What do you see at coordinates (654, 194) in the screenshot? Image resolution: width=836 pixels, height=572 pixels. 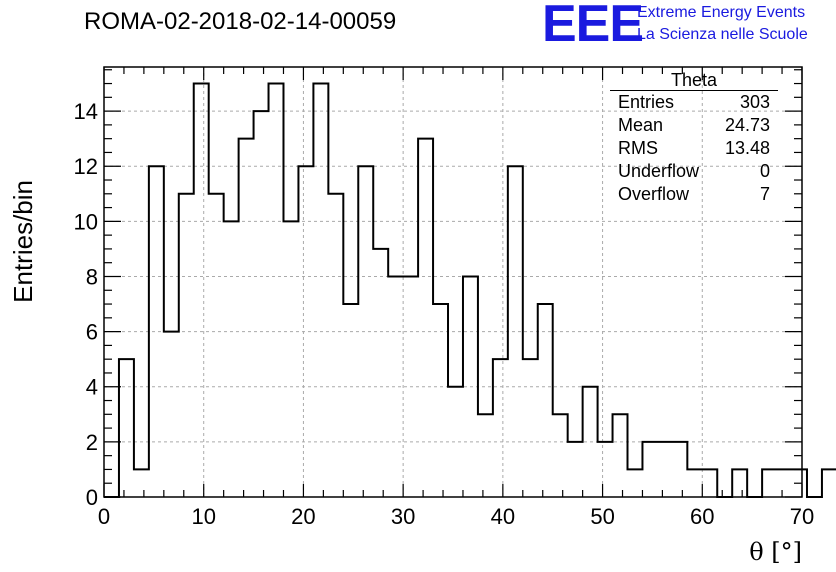 I see `stats-label: Overflow` at bounding box center [654, 194].